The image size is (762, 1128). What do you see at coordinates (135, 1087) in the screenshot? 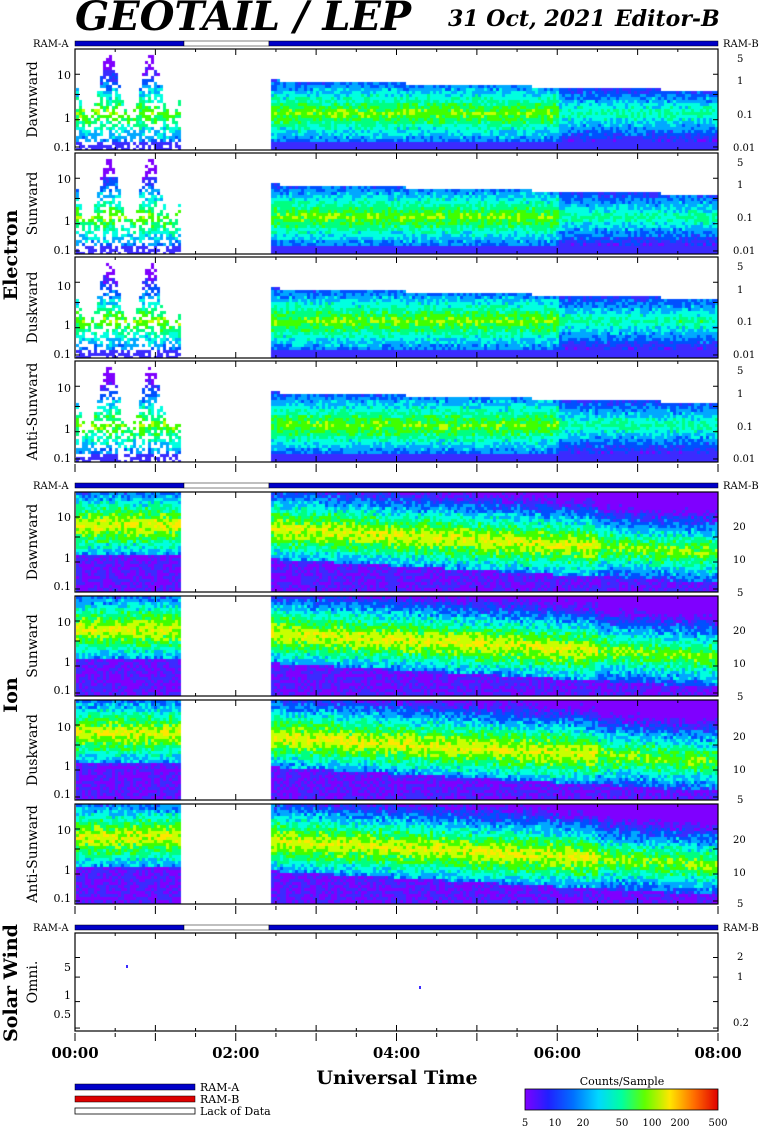
I see `legend-swatch-ram-a` at bounding box center [135, 1087].